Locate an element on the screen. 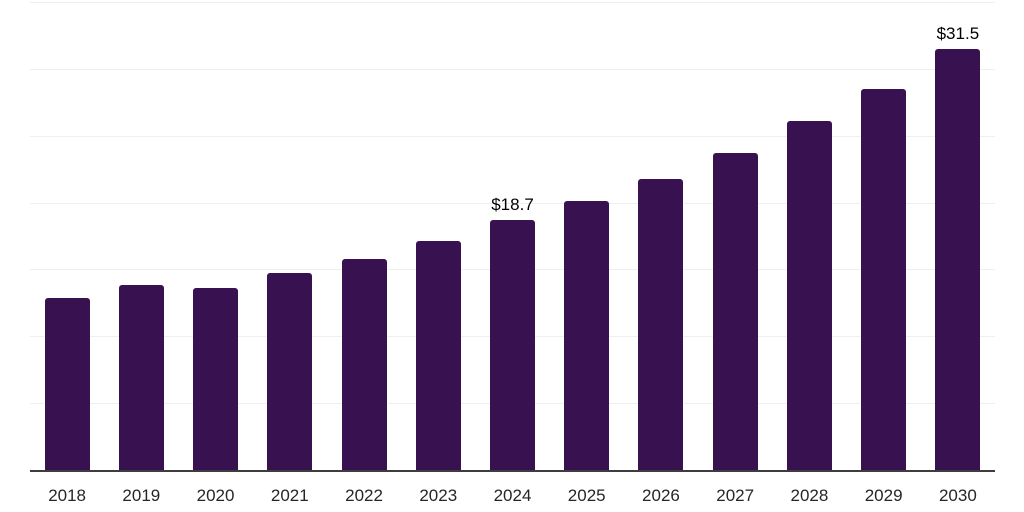 This screenshot has height=512, width=1024. bar-2019 is located at coordinates (141, 377).